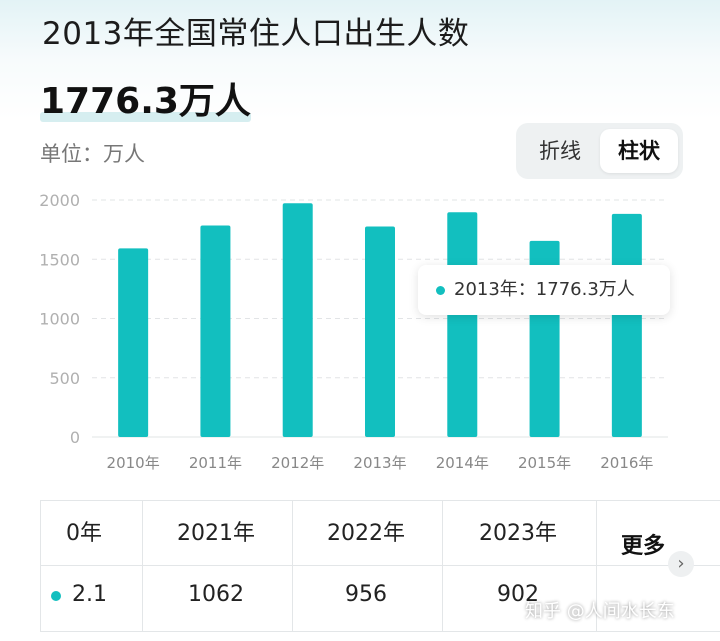  Describe the element at coordinates (215, 463) in the screenshot. I see `x-tick-label: 2011年` at that location.